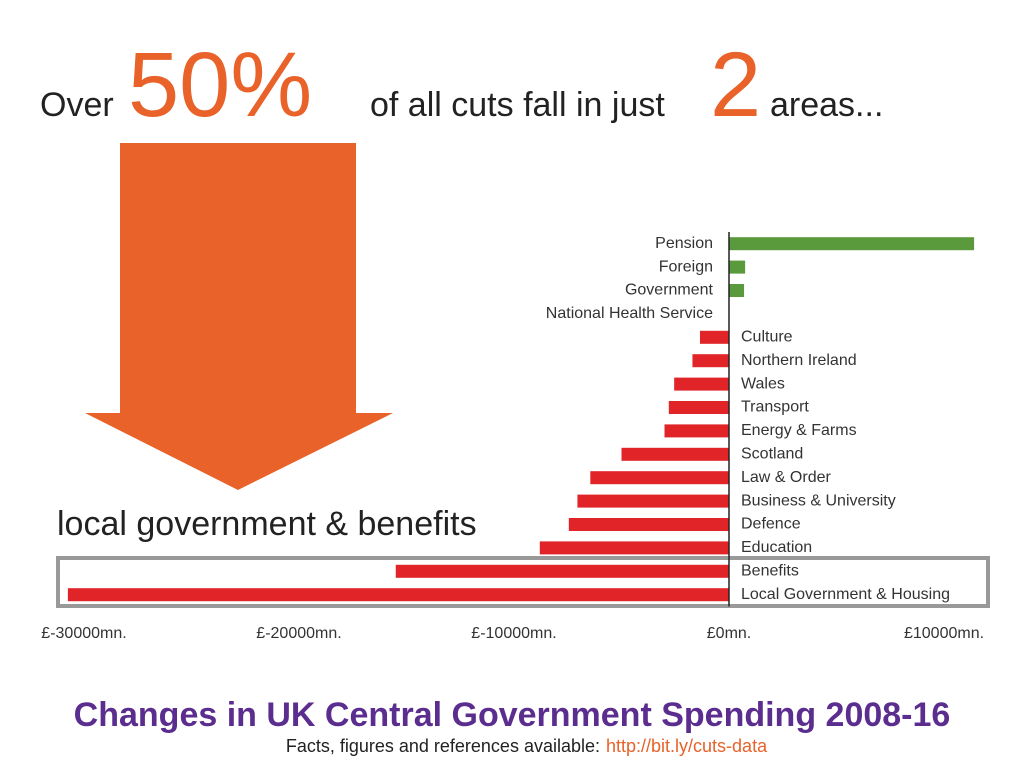  What do you see at coordinates (763, 383) in the screenshot?
I see `category-label: Wales` at bounding box center [763, 383].